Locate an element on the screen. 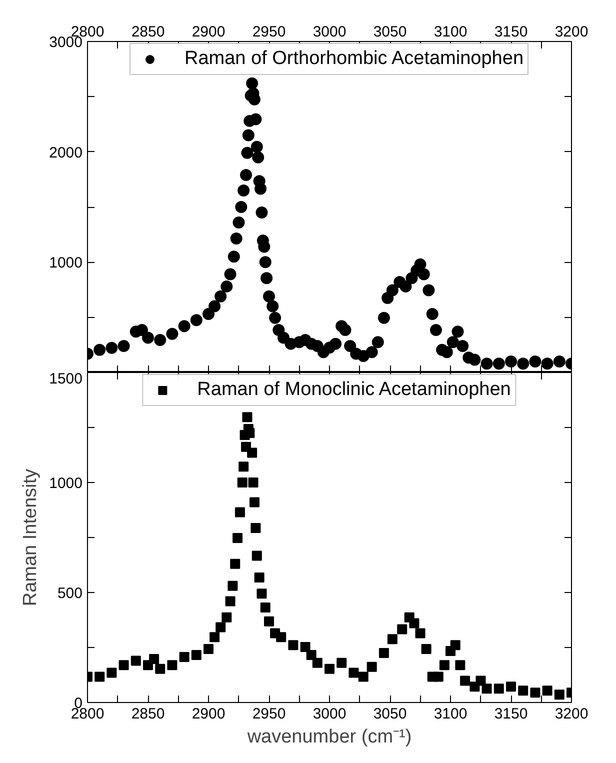 This screenshot has height=763, width=616. x-axis-title: wavenumber (cm⁻¹) is located at coordinates (329, 737).